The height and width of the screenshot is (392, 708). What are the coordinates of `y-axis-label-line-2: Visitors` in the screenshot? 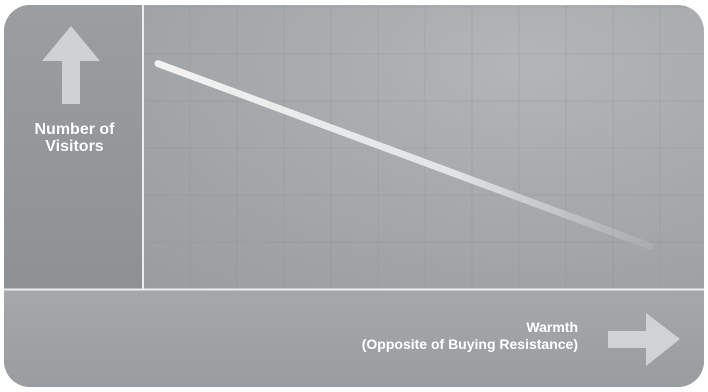 It's located at (74, 146).